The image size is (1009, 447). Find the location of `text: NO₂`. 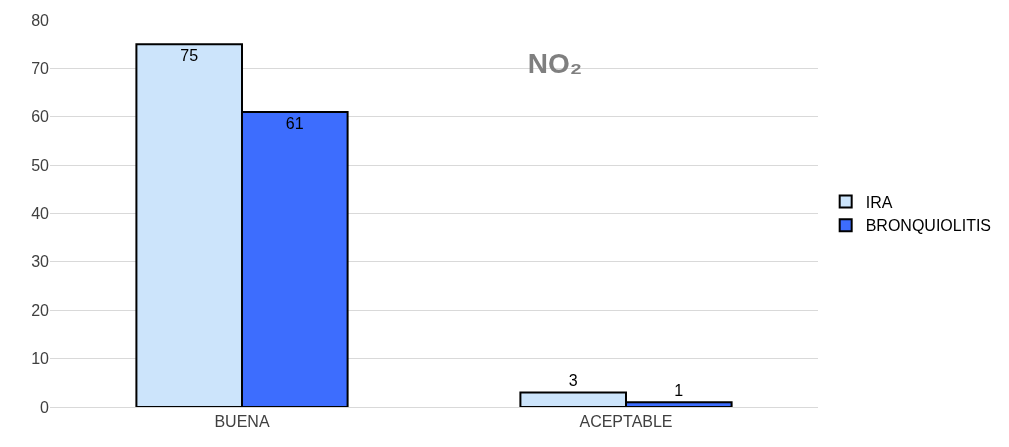

text: NO₂ is located at coordinates (555, 64).